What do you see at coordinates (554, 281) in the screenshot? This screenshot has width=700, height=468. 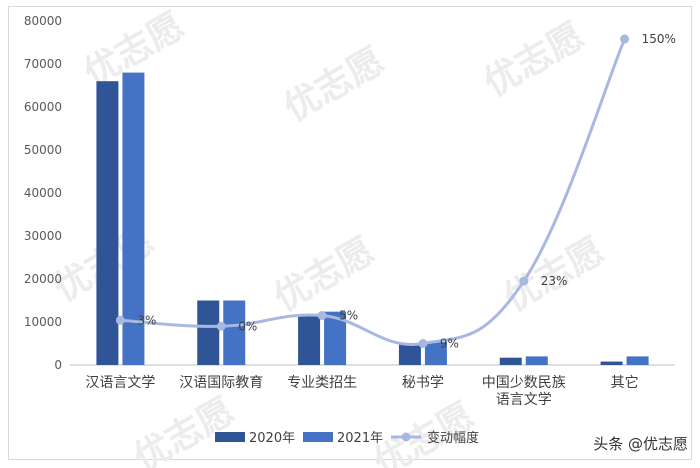 I see `line-data-label: 23%` at bounding box center [554, 281].